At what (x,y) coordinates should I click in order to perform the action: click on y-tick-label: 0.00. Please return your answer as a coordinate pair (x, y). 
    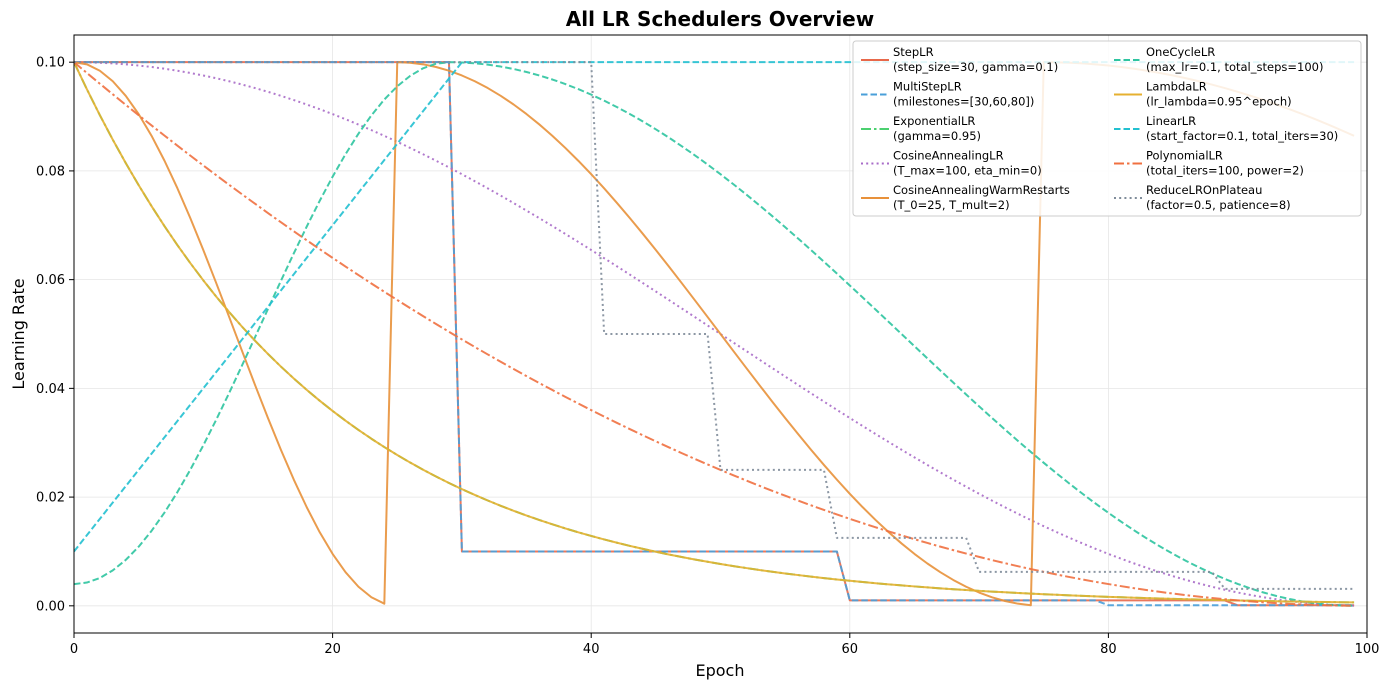
    Looking at the image, I should click on (50, 606).